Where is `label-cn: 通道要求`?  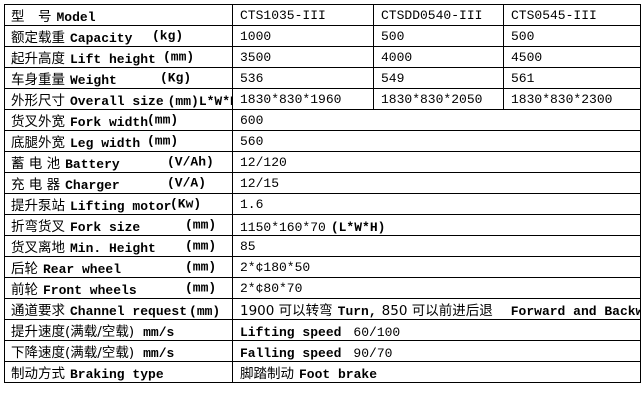 label-cn: 通道要求 is located at coordinates (38, 311).